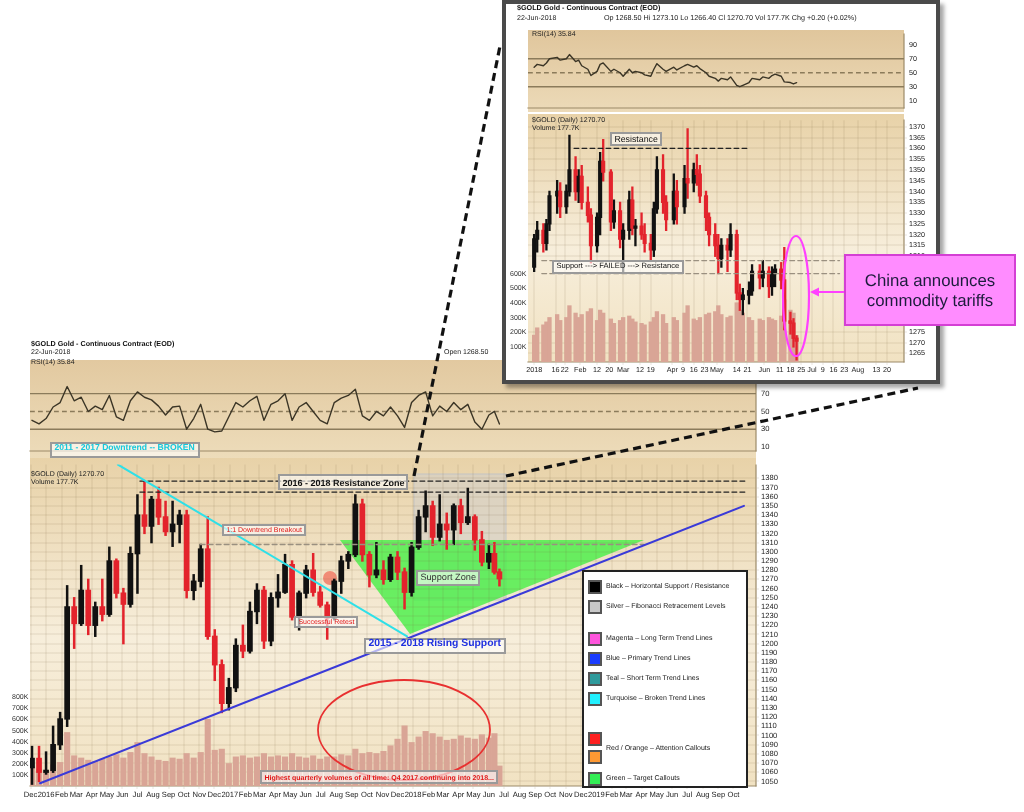  I want to click on annotation: China announces commodity tariffs, so click(930, 289).